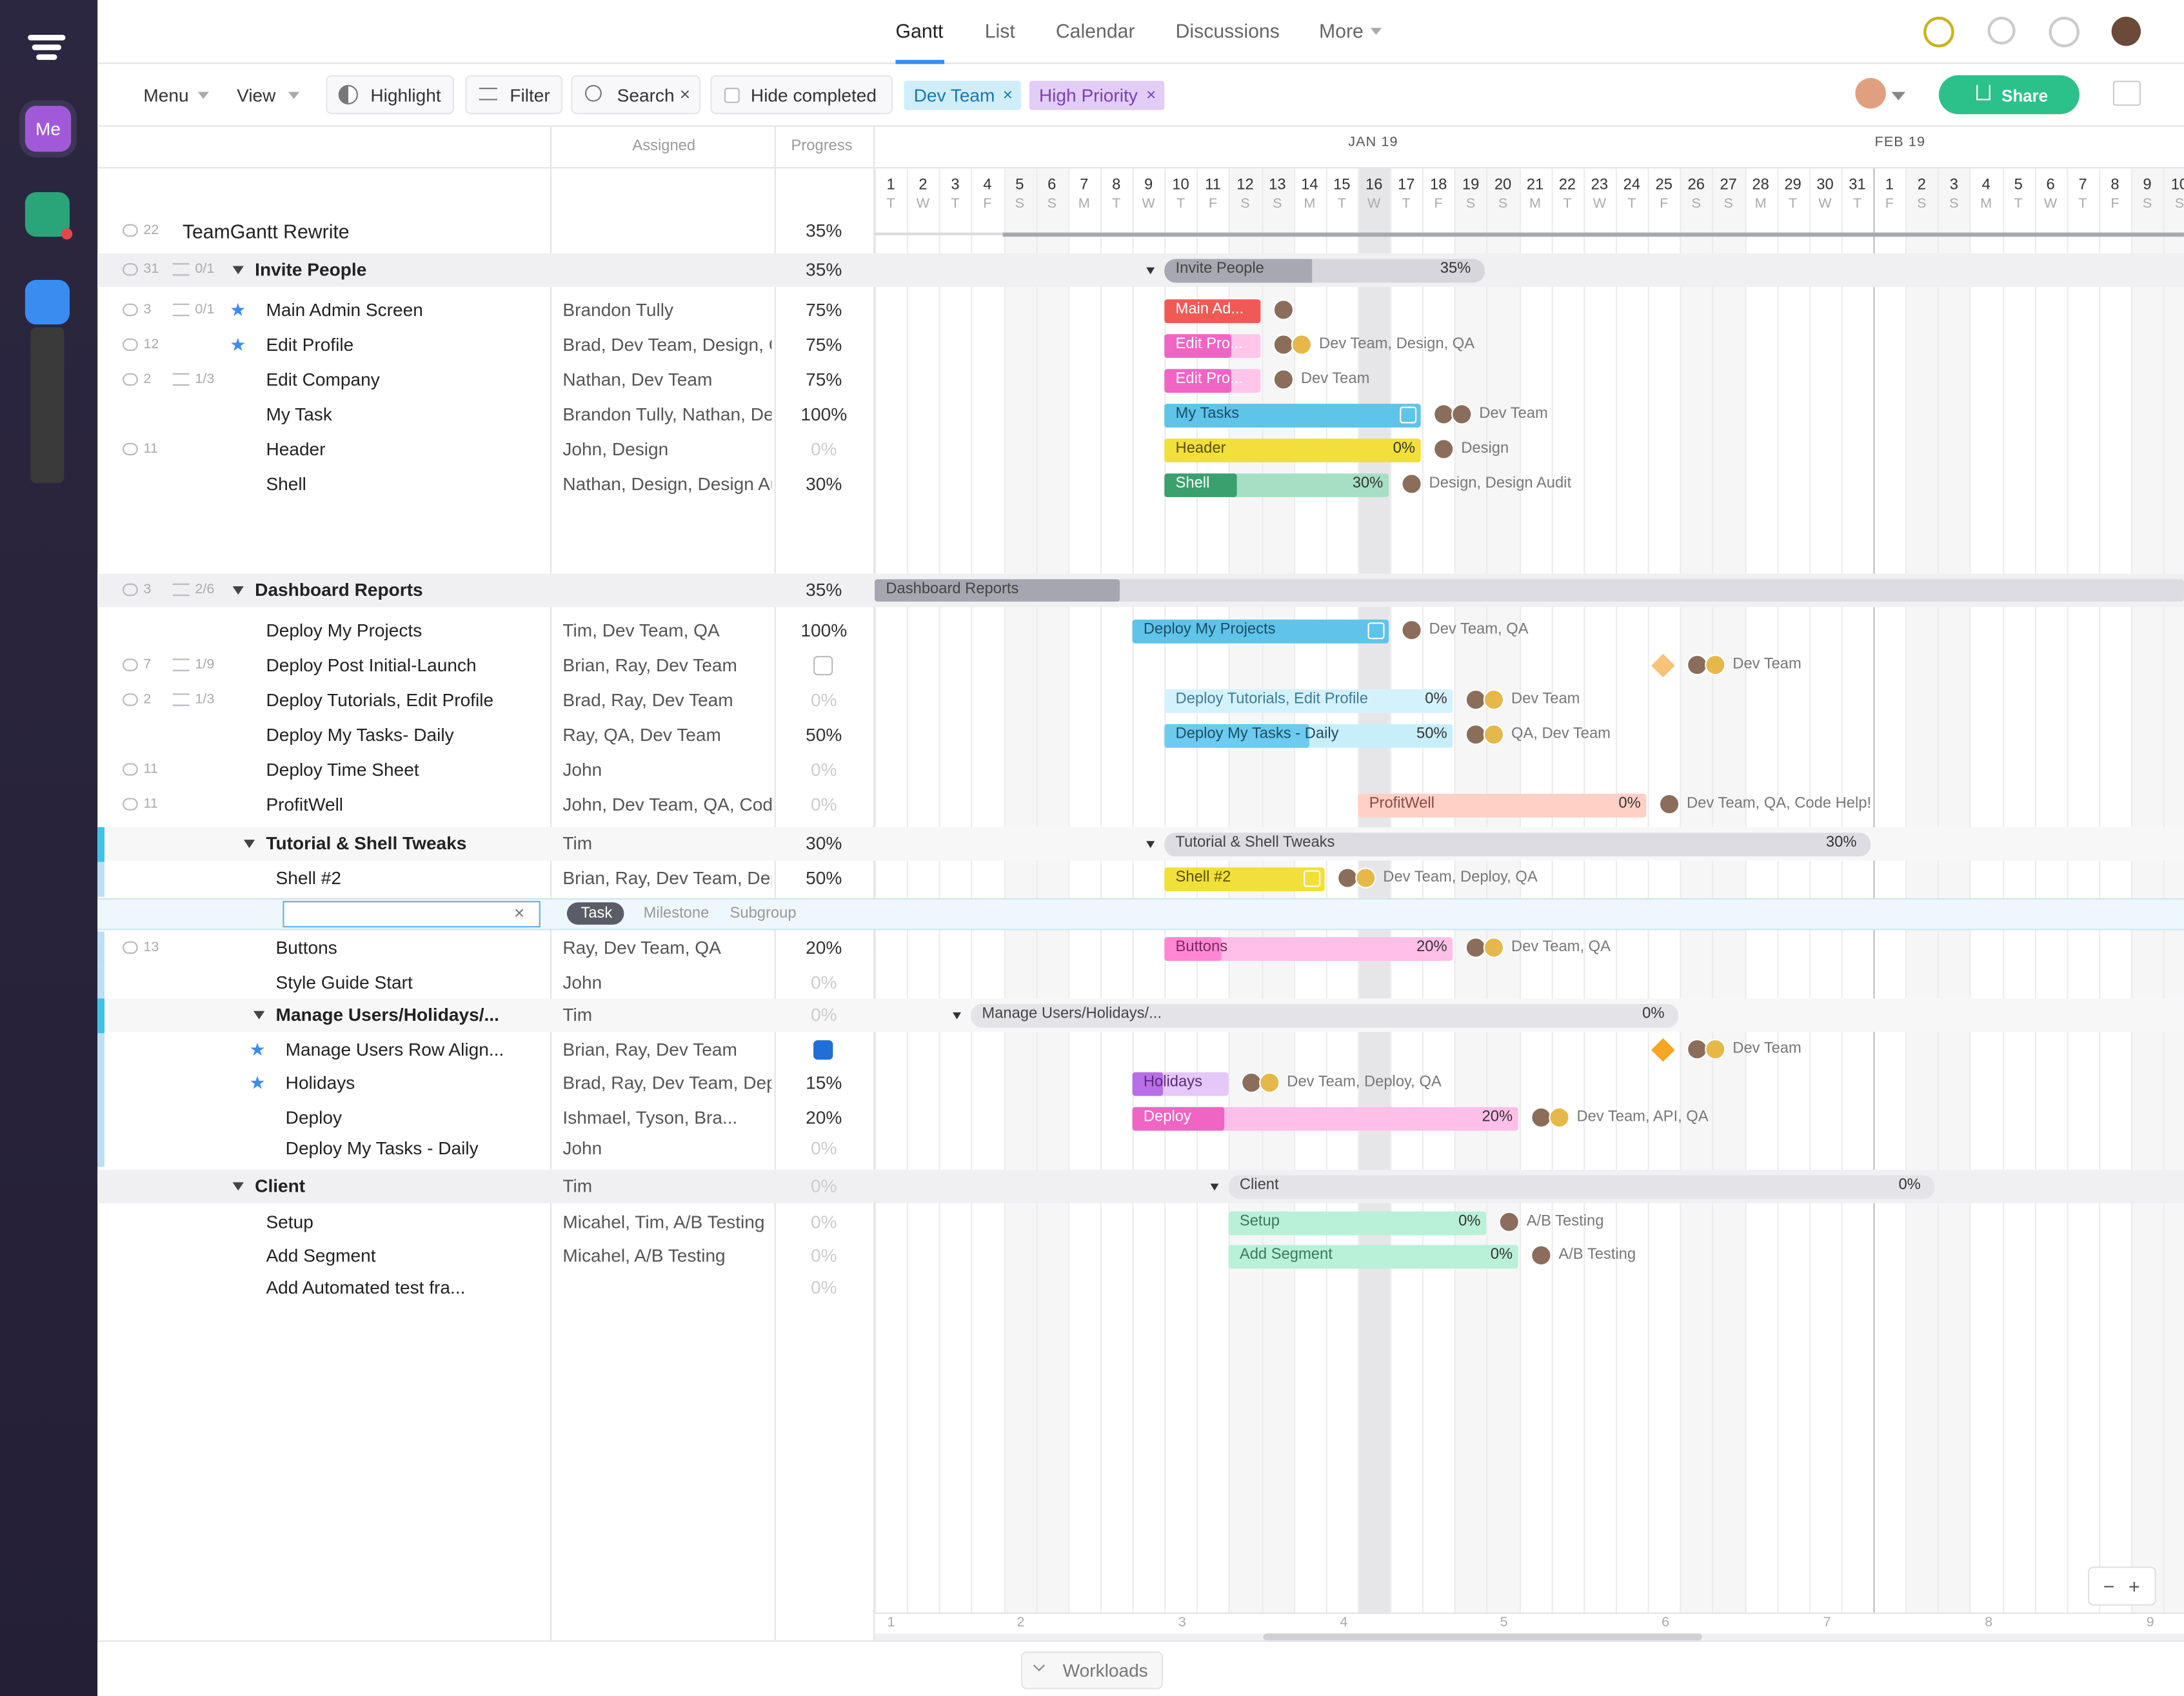 This screenshot has height=1696, width=2184. What do you see at coordinates (763, 913) in the screenshot?
I see `task-type-option: Subgroup` at bounding box center [763, 913].